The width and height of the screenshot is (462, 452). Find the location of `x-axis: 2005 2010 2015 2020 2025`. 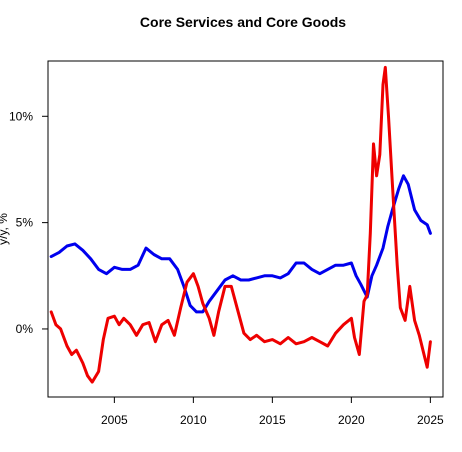

x-axis: 2005 2010 2015 2020 2025 is located at coordinates (272, 412).